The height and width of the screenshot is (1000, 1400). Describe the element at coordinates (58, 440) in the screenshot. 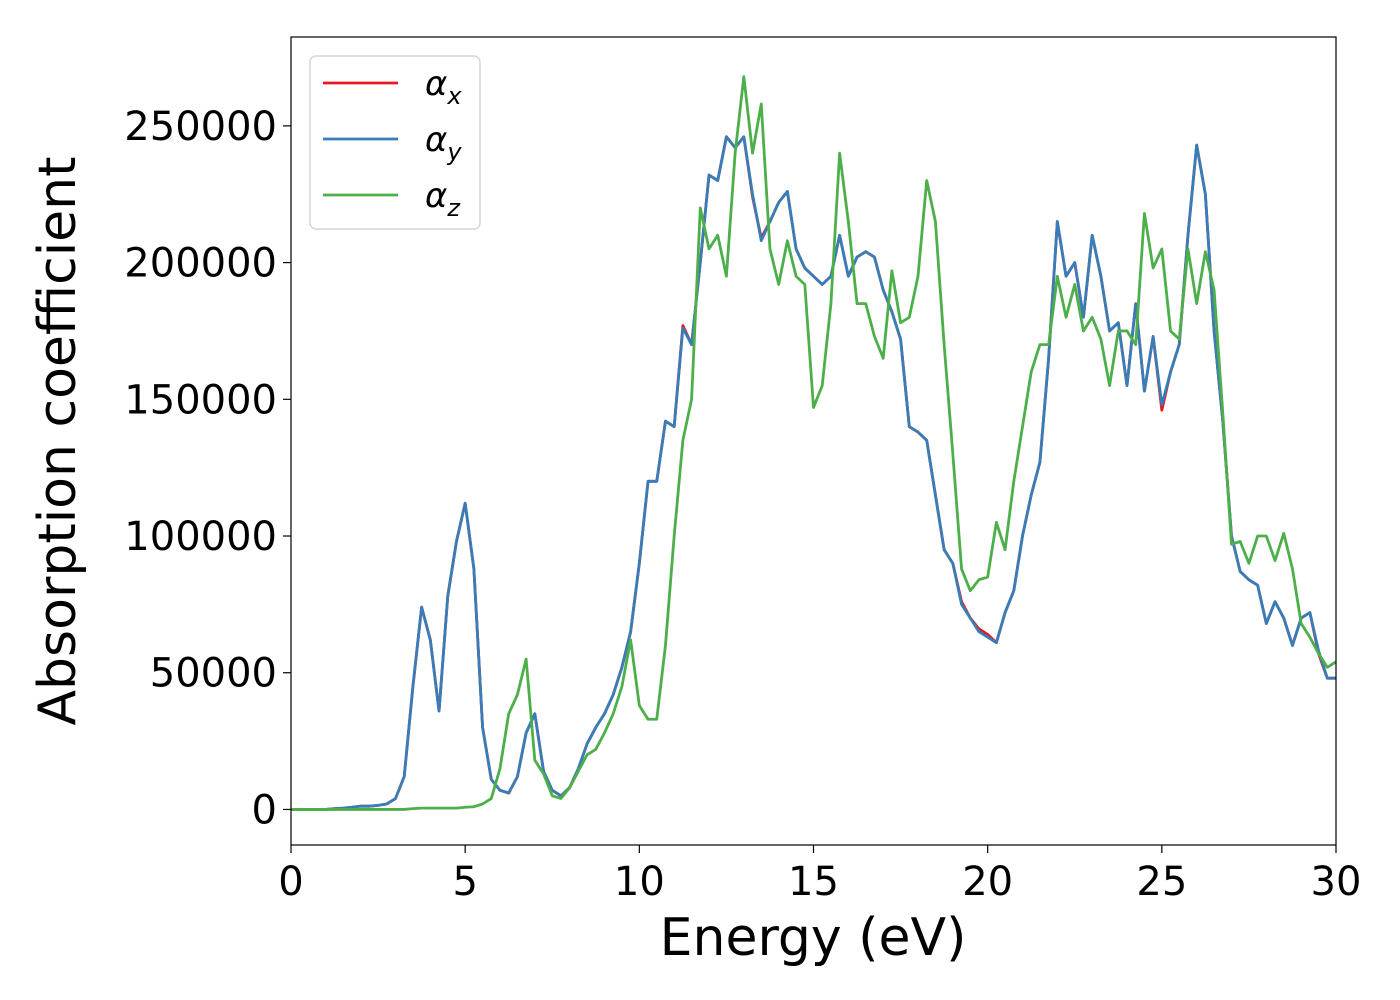

I see `y-axis-label: Absorption coefficient` at that location.